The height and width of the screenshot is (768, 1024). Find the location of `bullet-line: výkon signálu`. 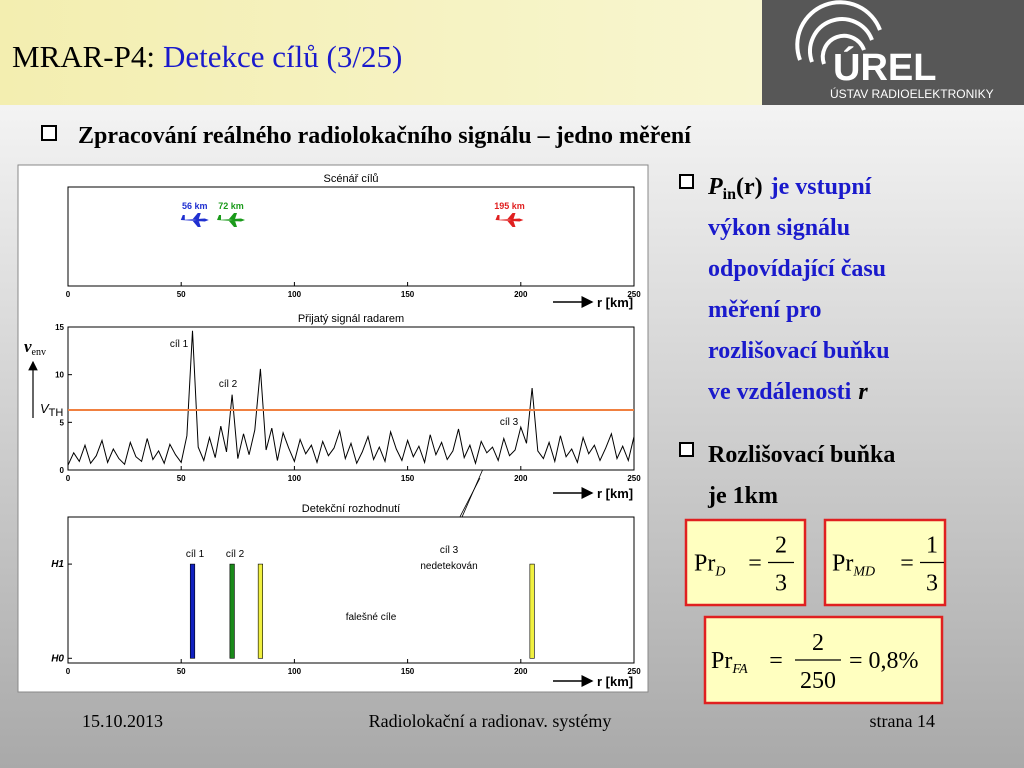

bullet-line: výkon signálu is located at coordinates (779, 228).